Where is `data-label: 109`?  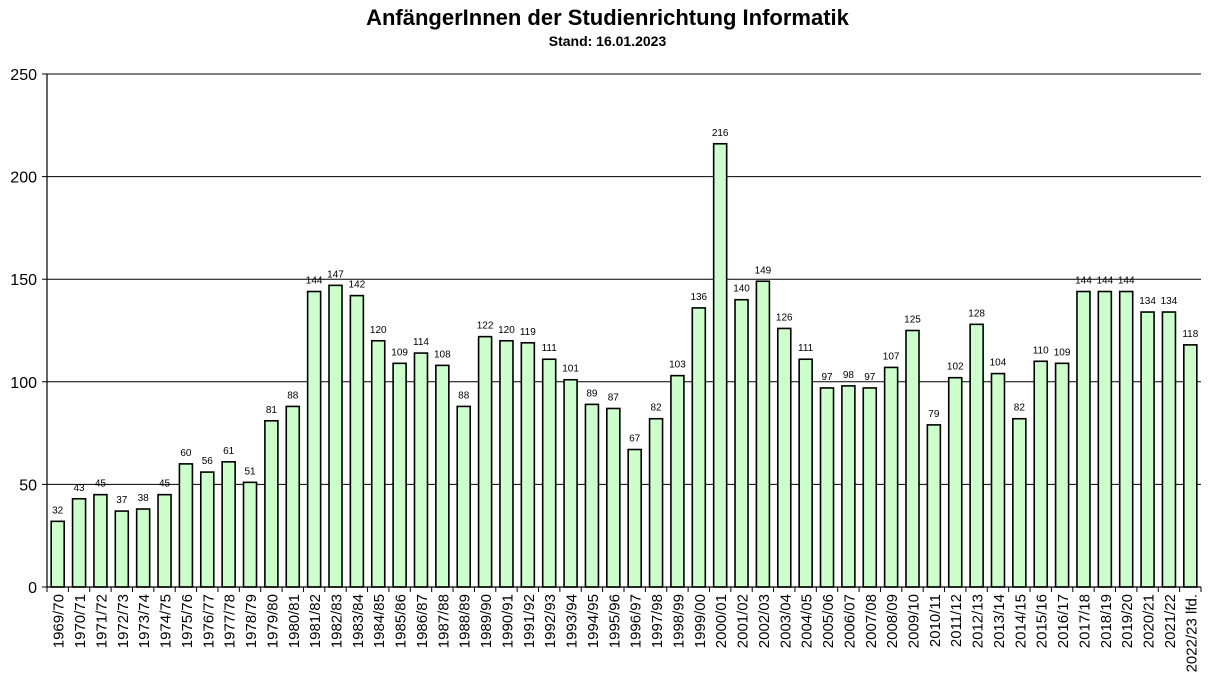 data-label: 109 is located at coordinates (1062, 352).